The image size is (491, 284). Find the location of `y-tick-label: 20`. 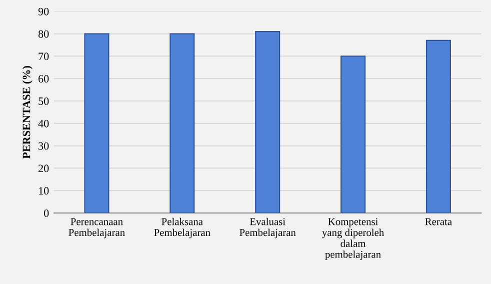

y-tick-label: 20 is located at coordinates (43, 168).